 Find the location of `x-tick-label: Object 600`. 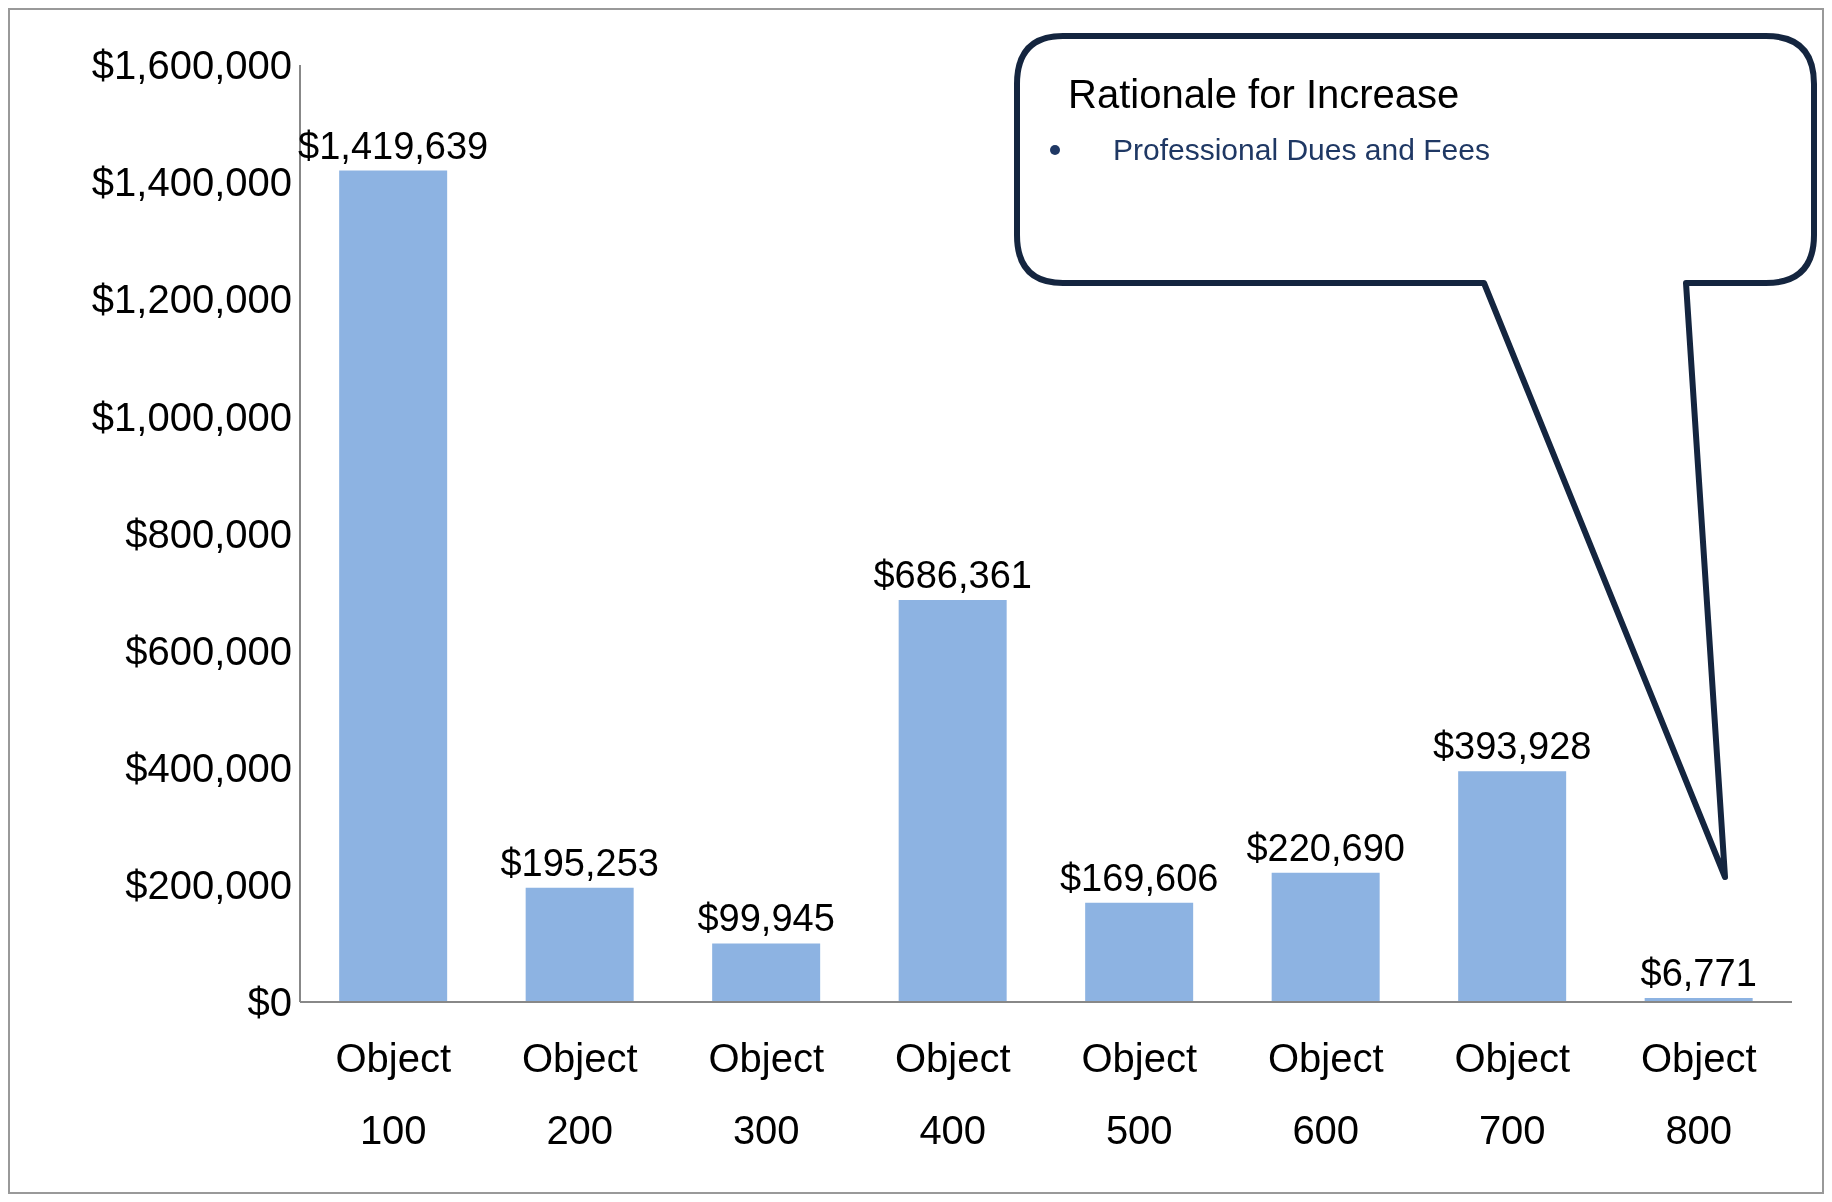

x-tick-label: Object 600 is located at coordinates (1325, 1094).